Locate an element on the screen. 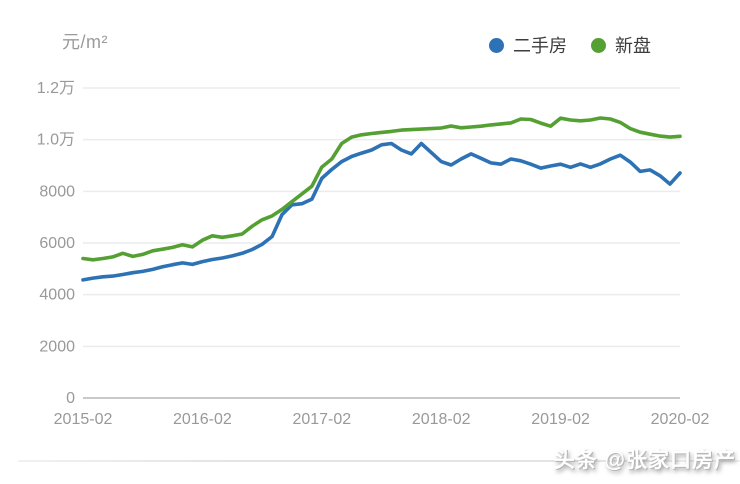 The image size is (740, 484). x-tick-label-2018-02: 2018-02 is located at coordinates (441, 419).